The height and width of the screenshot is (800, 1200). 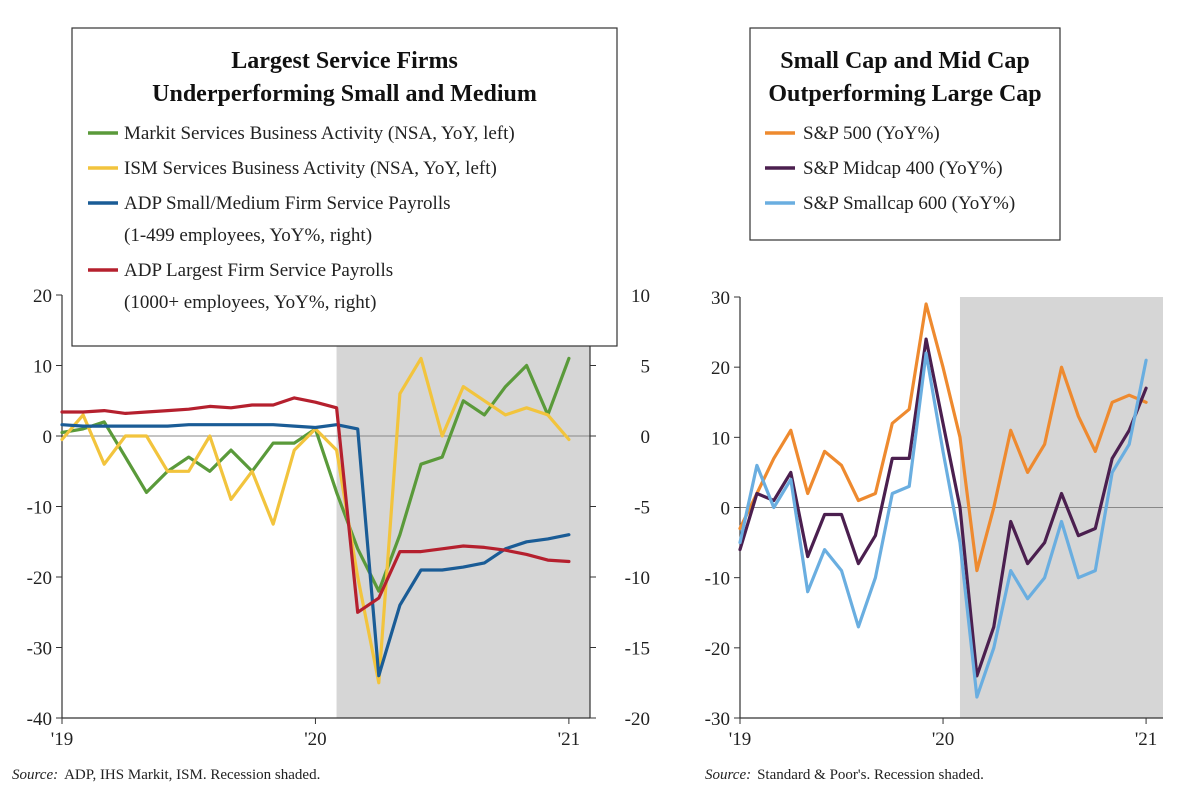 What do you see at coordinates (637, 578) in the screenshot?
I see `right-y-tick-label: -10` at bounding box center [637, 578].